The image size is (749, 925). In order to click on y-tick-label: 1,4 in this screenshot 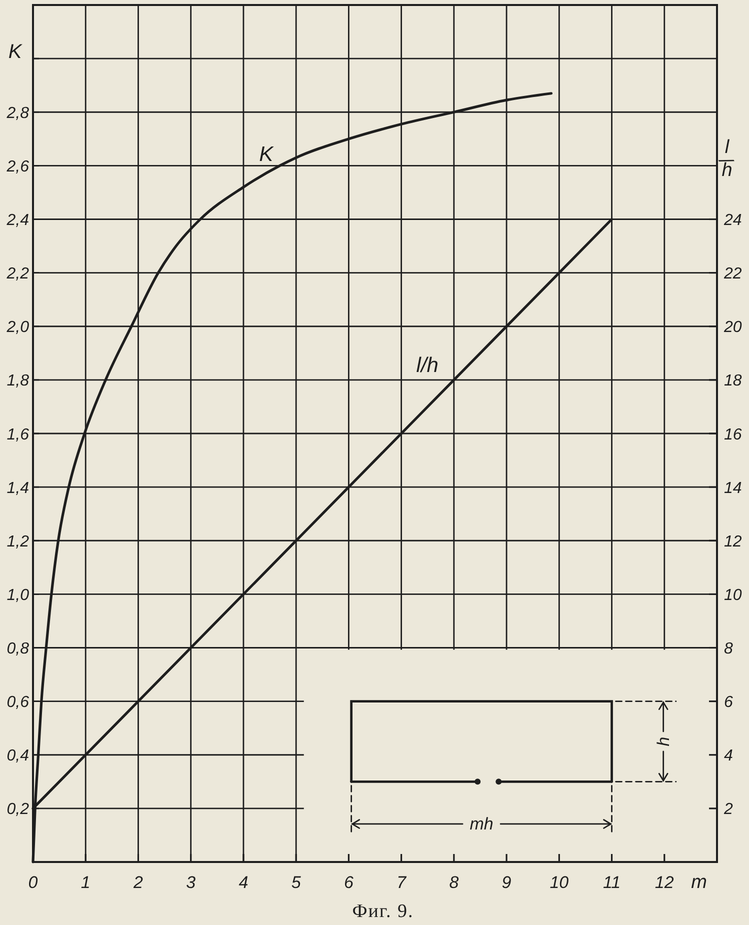, I will do `click(18, 488)`.